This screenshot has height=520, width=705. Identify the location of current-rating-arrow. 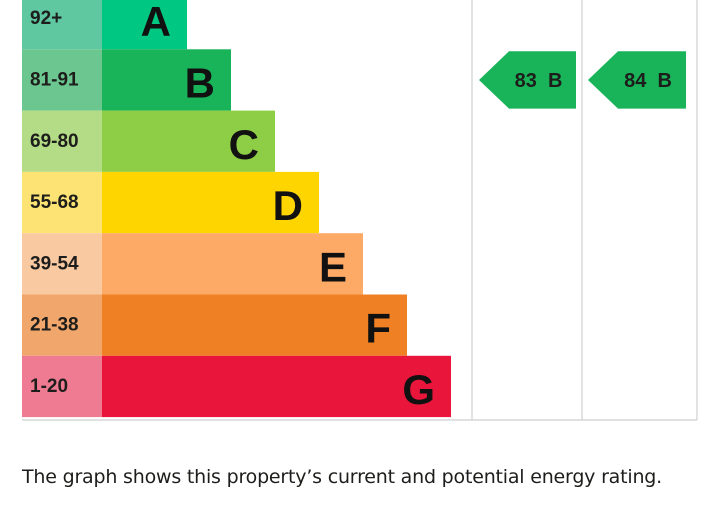
(527, 80).